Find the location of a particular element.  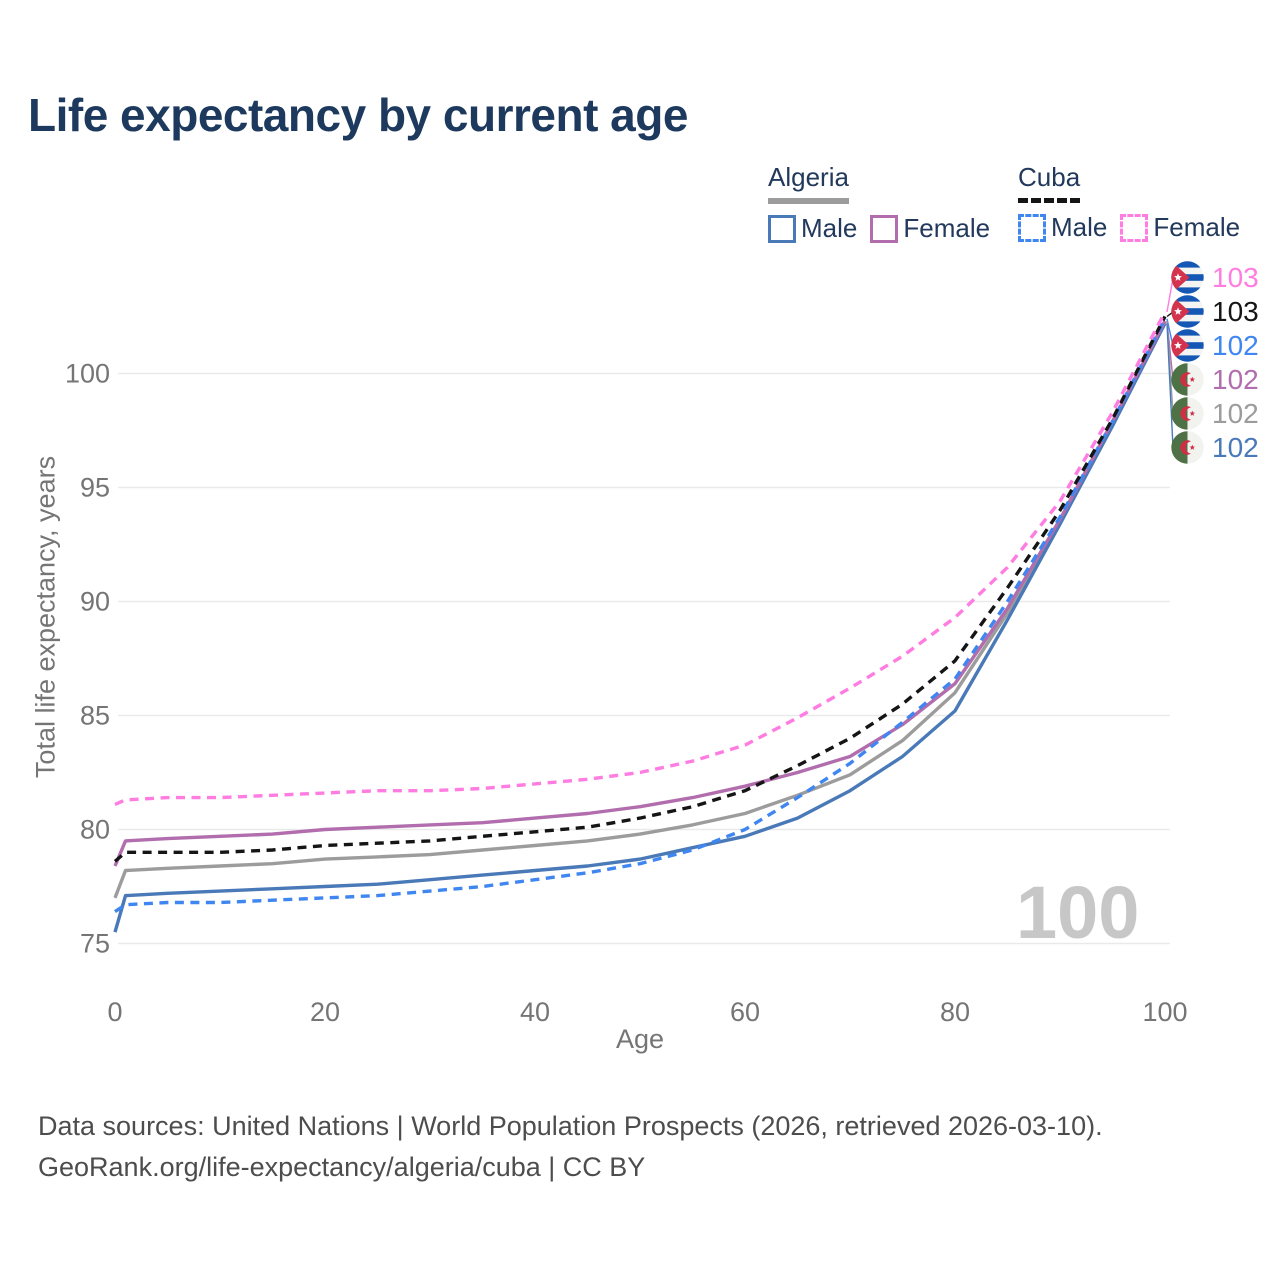

x-tick-label: 0 is located at coordinates (114, 1012).